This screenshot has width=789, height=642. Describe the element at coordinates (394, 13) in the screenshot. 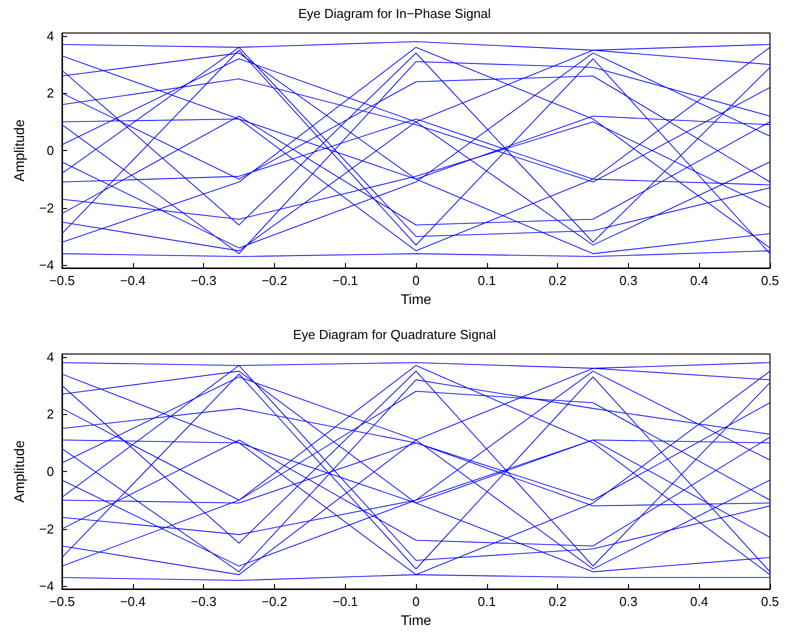

I see `chart-title: Eye Diagram for In−Phase Signal` at that location.